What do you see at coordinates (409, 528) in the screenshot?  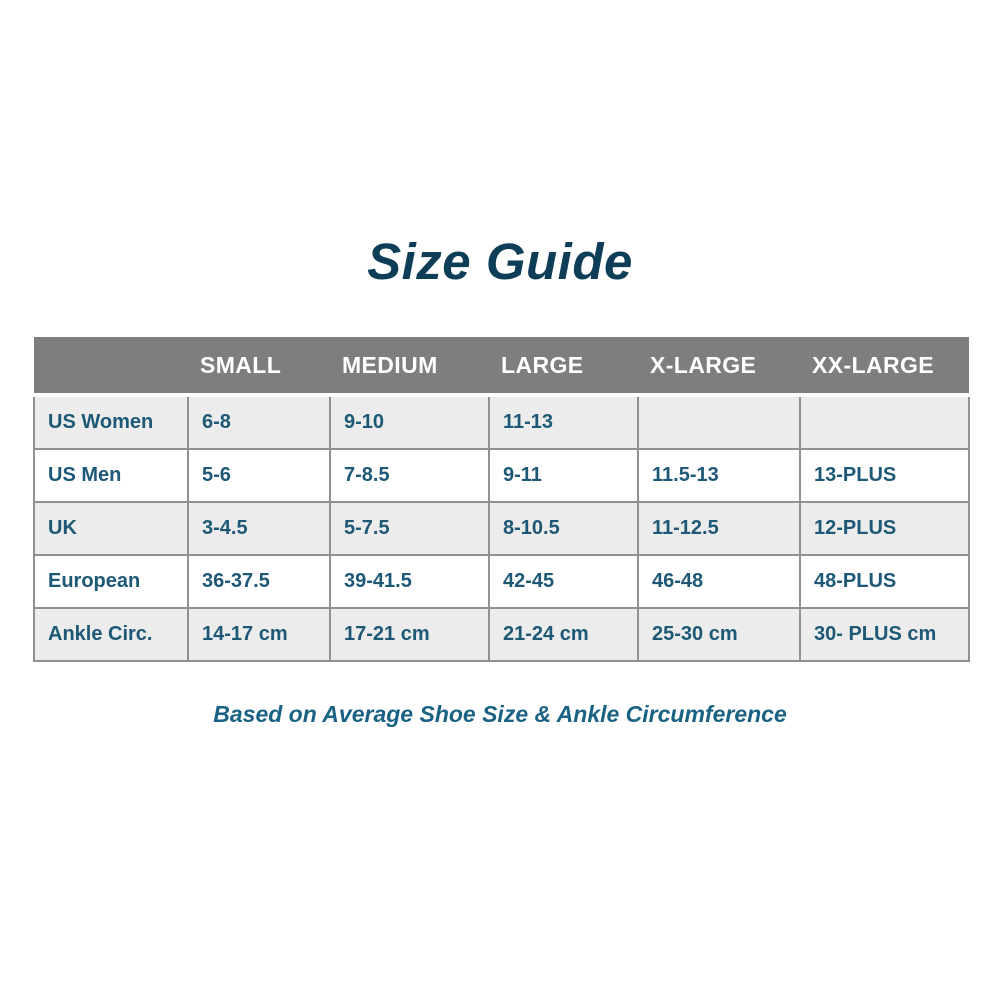 I see `size-value-cell: 5-7.5` at bounding box center [409, 528].